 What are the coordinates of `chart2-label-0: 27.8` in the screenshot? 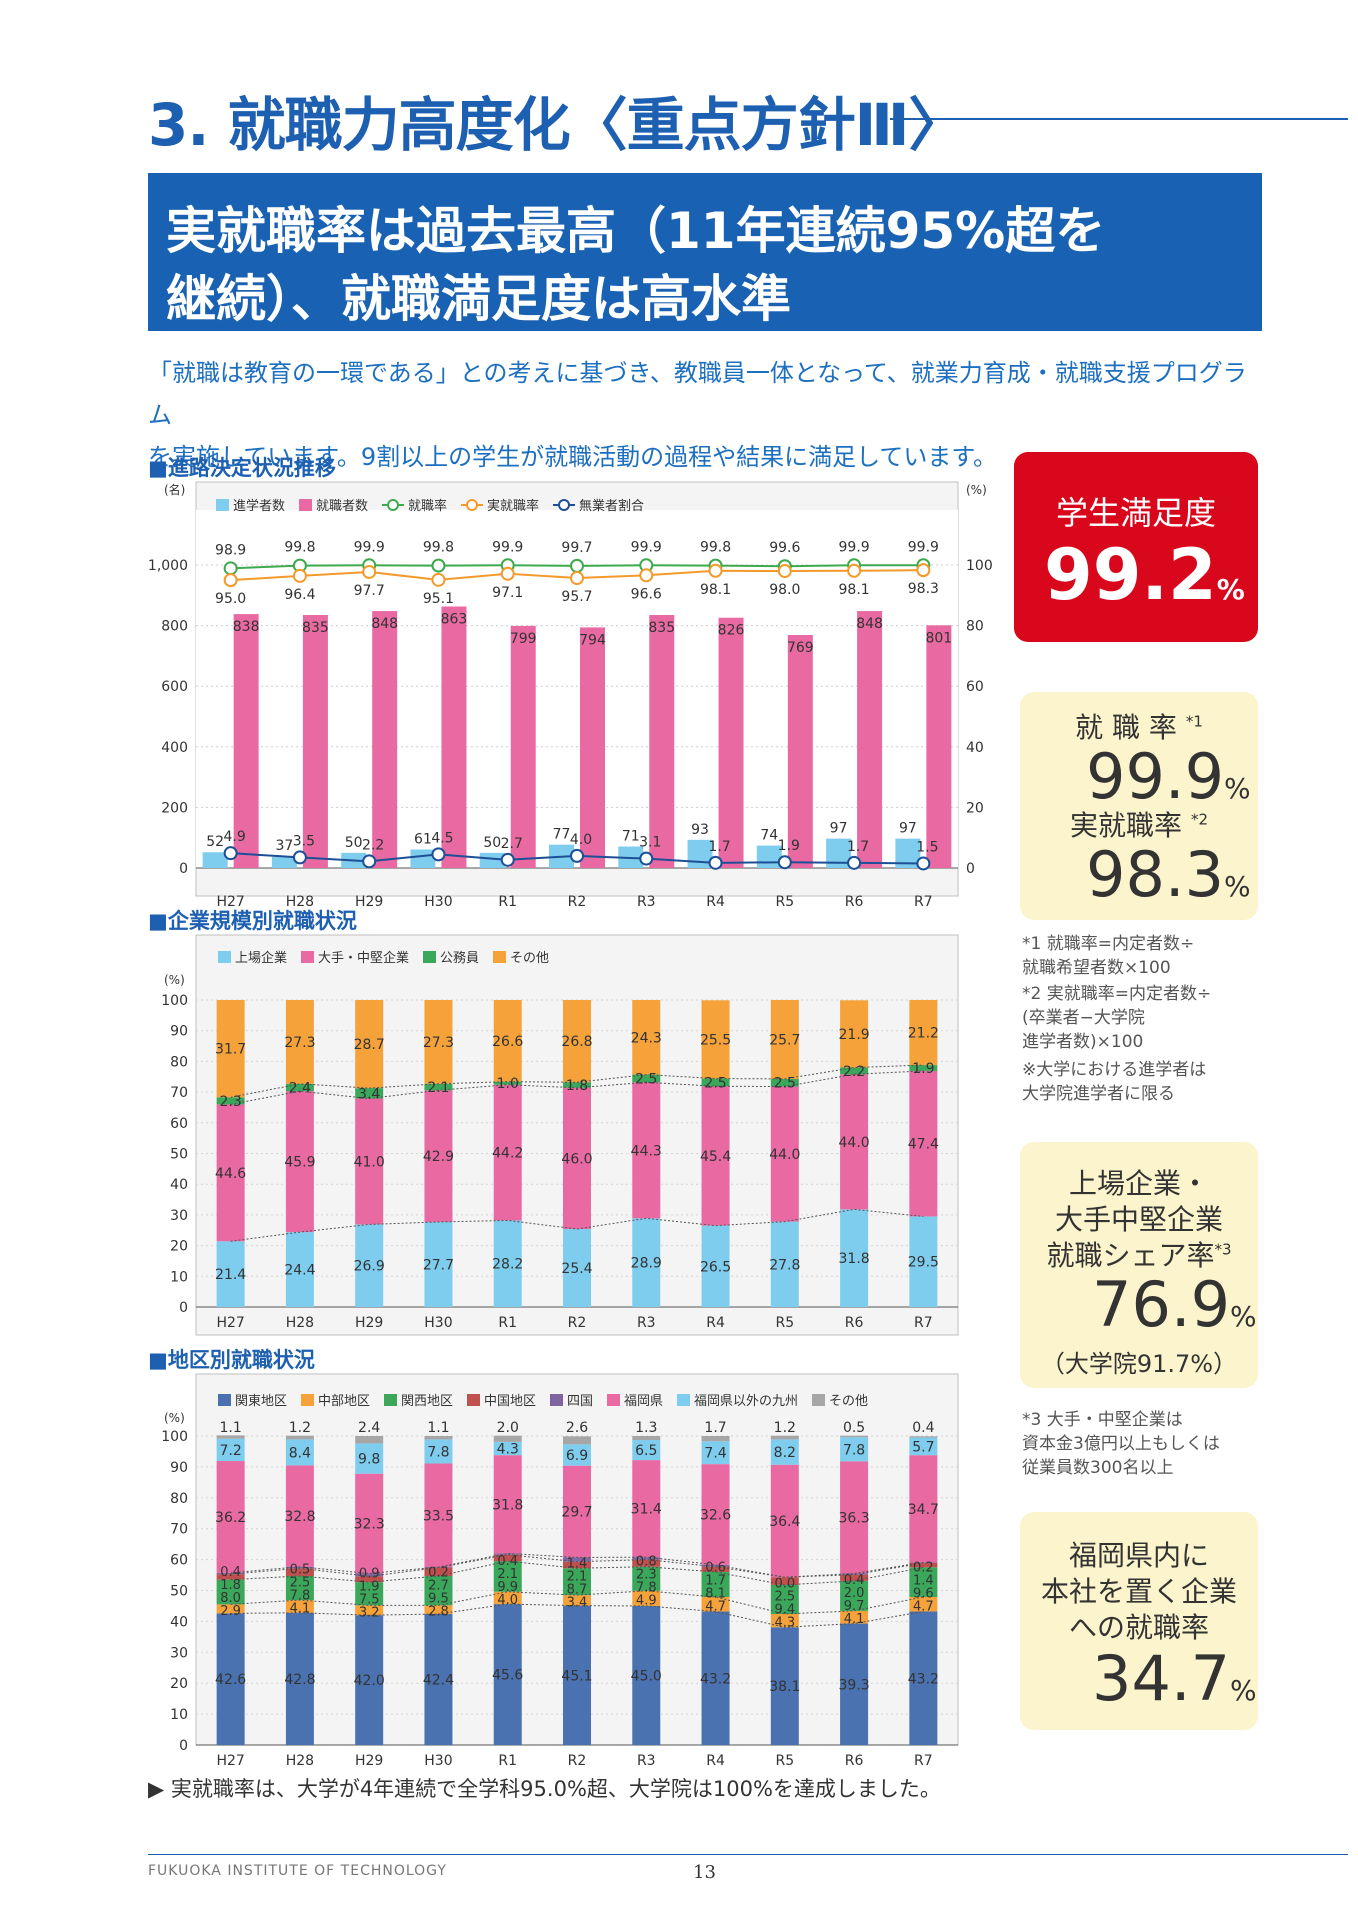 It's located at (784, 1265).